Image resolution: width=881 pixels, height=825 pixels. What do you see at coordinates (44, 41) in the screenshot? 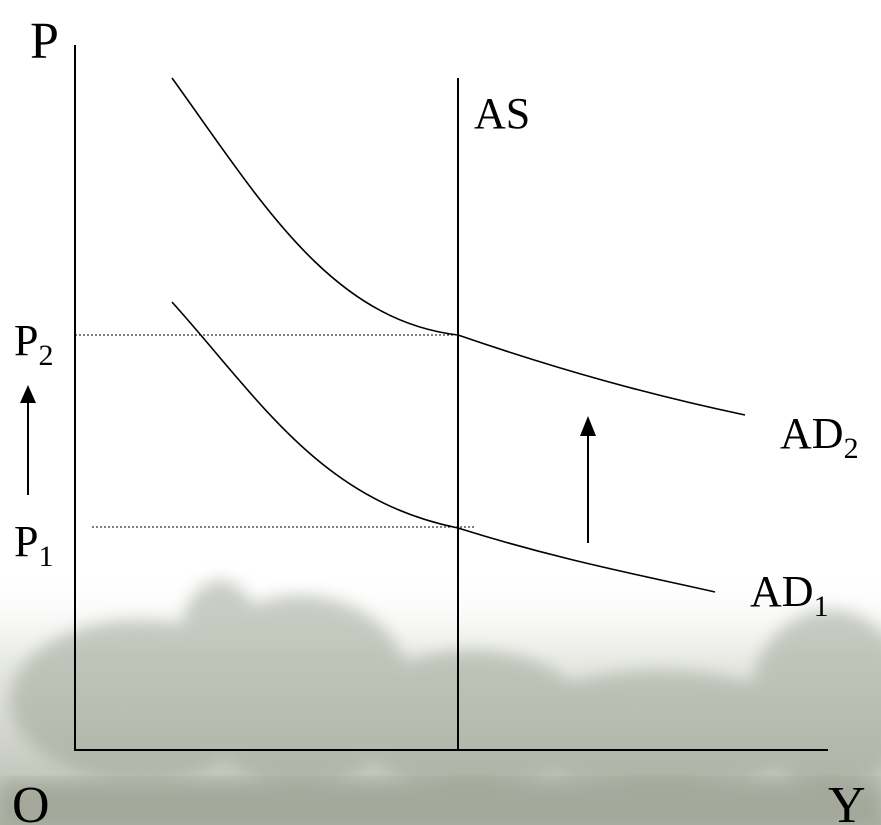
I see `y-axis-label: P` at bounding box center [44, 41].